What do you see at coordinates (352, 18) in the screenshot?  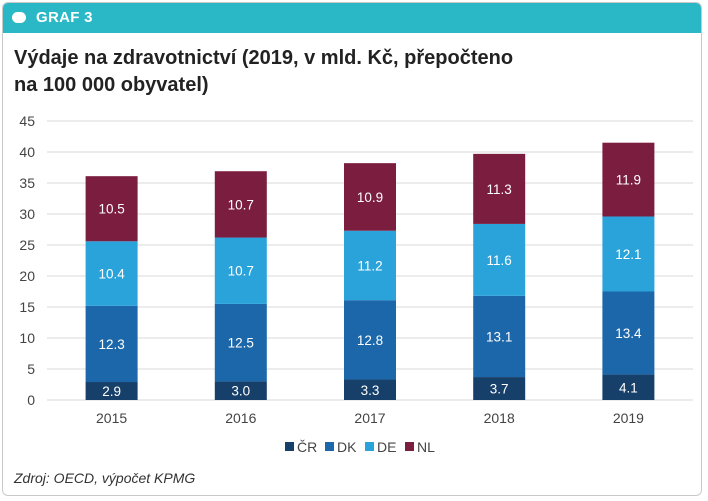 I see `header-bar: GRAF 3` at bounding box center [352, 18].